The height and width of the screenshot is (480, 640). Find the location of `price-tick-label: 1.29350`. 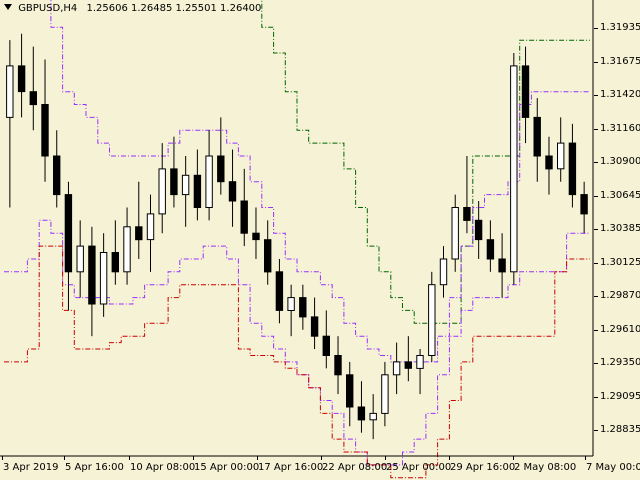

price-tick-label: 1.29350 is located at coordinates (620, 362).